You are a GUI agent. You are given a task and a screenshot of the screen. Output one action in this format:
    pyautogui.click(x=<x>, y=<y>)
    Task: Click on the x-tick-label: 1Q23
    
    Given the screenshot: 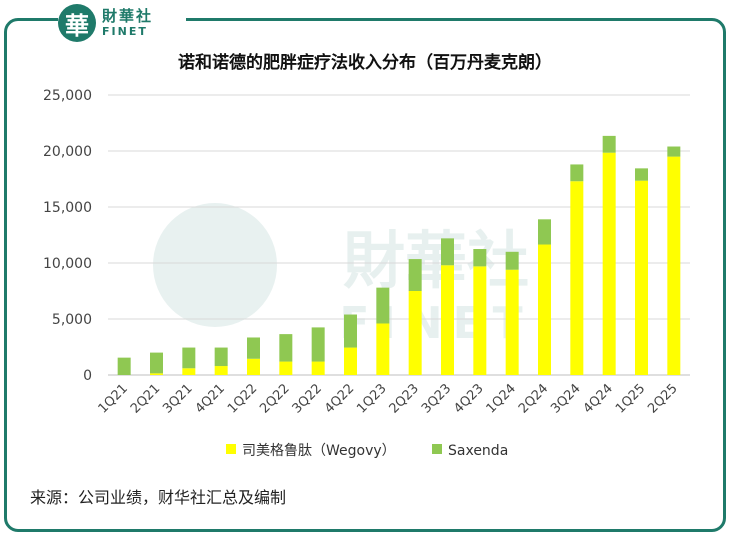 What is the action you would take?
    pyautogui.click(x=371, y=398)
    